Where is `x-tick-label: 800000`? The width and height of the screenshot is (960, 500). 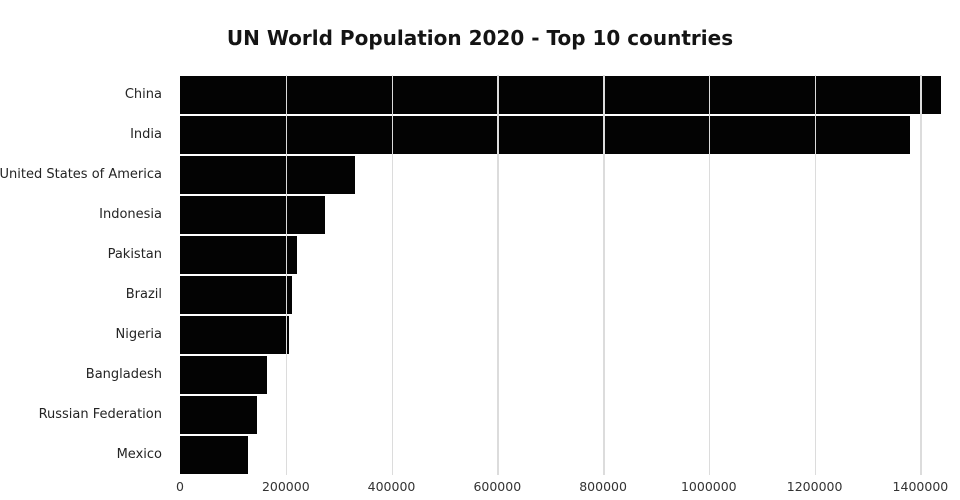 x-tick-label: 800000 is located at coordinates (603, 486).